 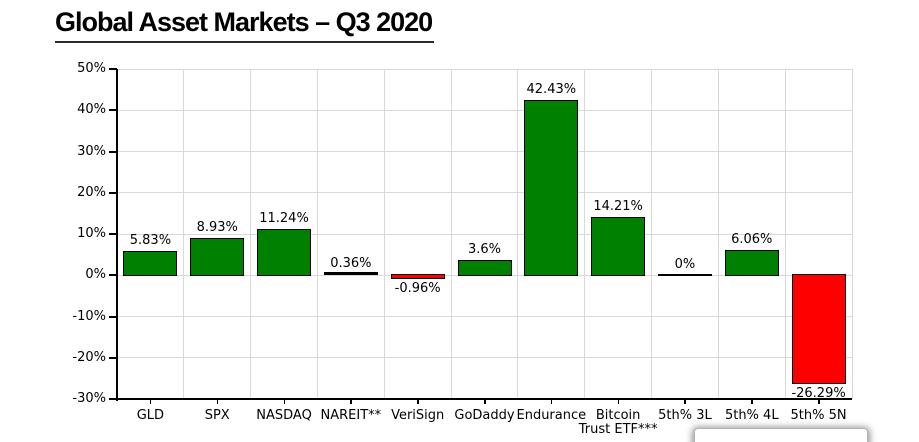 What do you see at coordinates (217, 228) in the screenshot?
I see `bar-value-label: 8.93%` at bounding box center [217, 228].